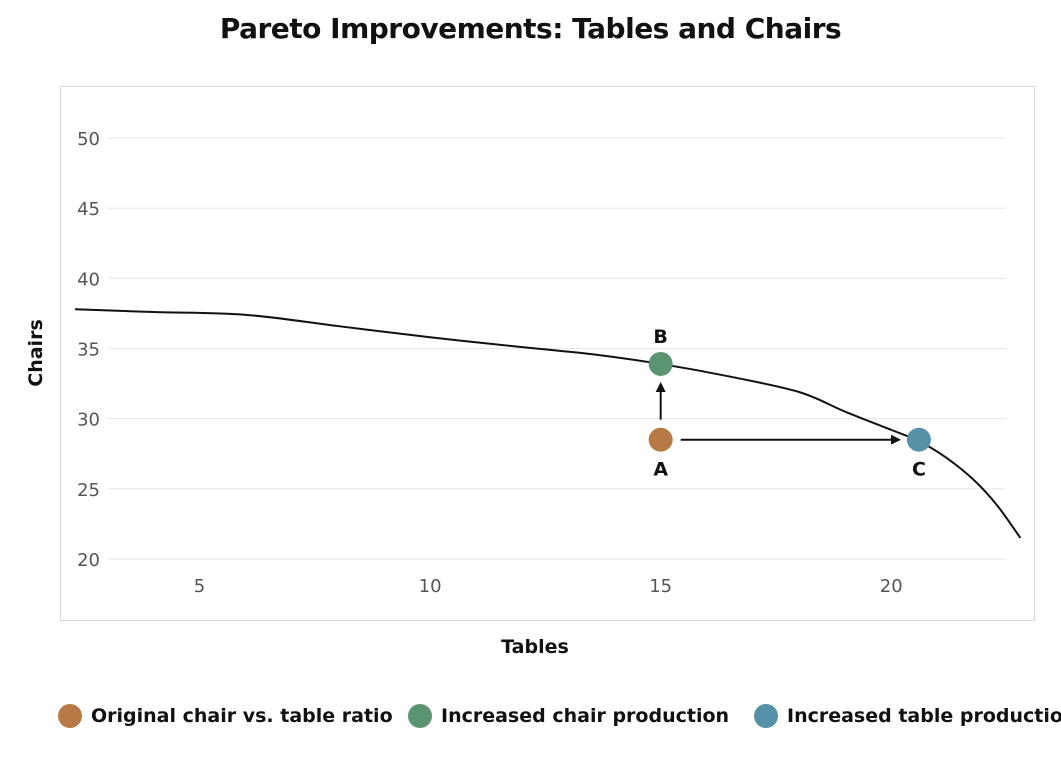 Image resolution: width=1061 pixels, height=763 pixels. I want to click on data-points: A B C, so click(789, 403).